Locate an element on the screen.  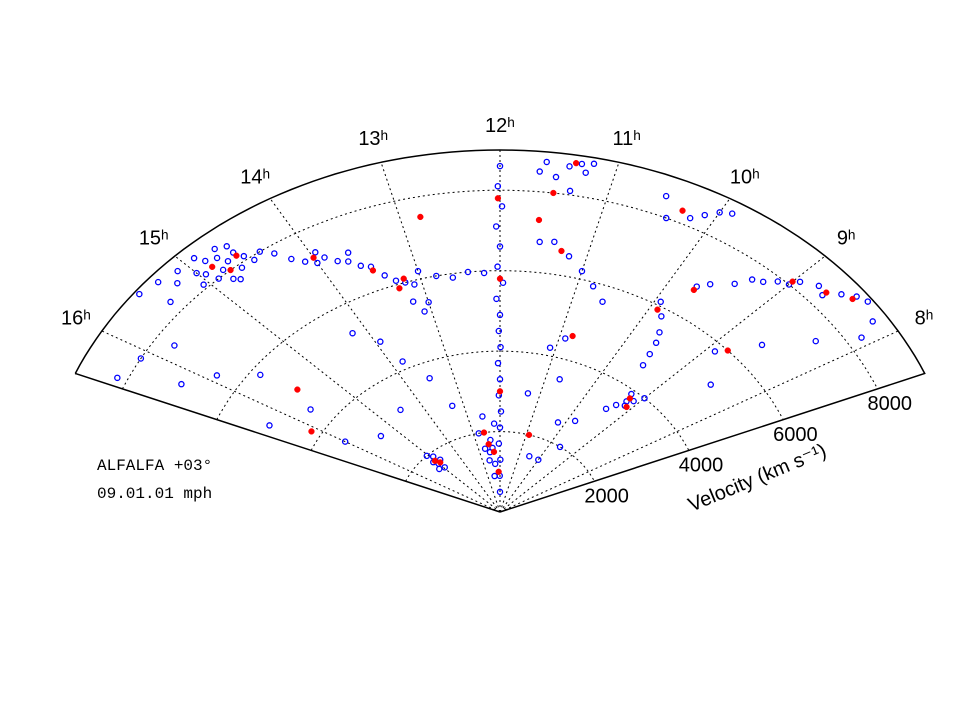
x-tick-label: 8ʰ is located at coordinates (924, 319).